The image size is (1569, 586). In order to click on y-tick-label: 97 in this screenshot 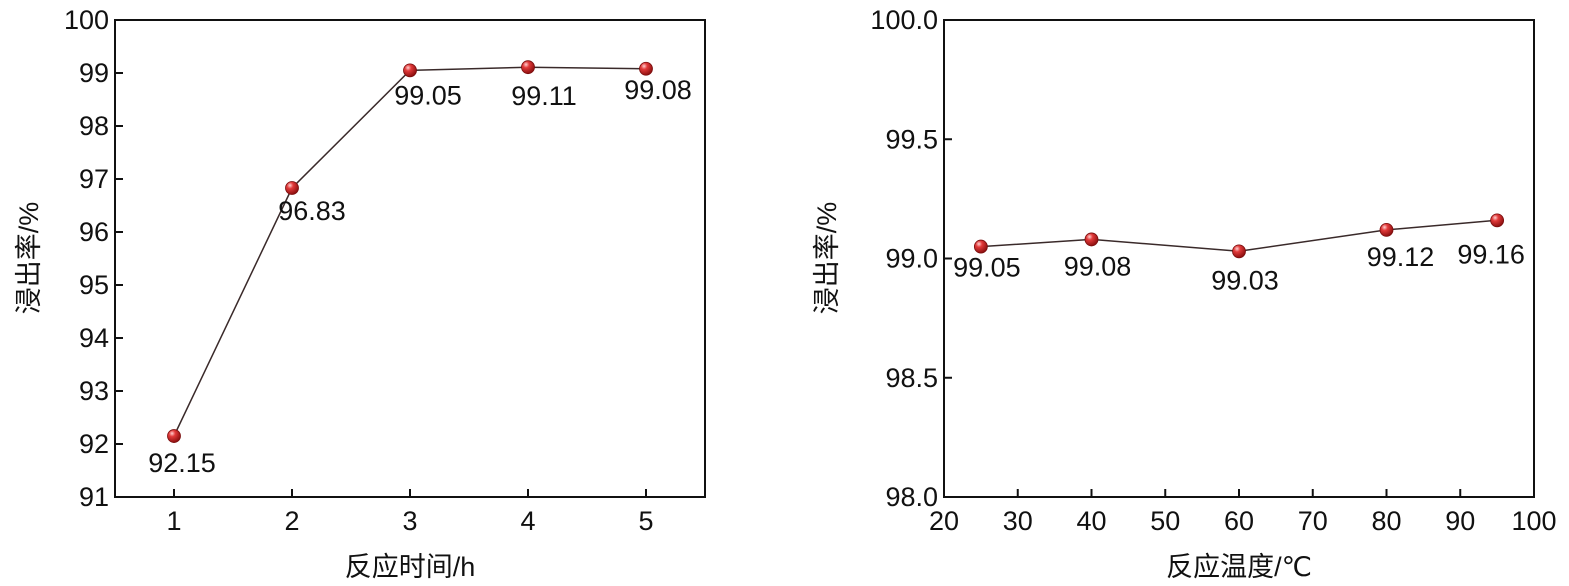, I will do `click(94, 179)`.